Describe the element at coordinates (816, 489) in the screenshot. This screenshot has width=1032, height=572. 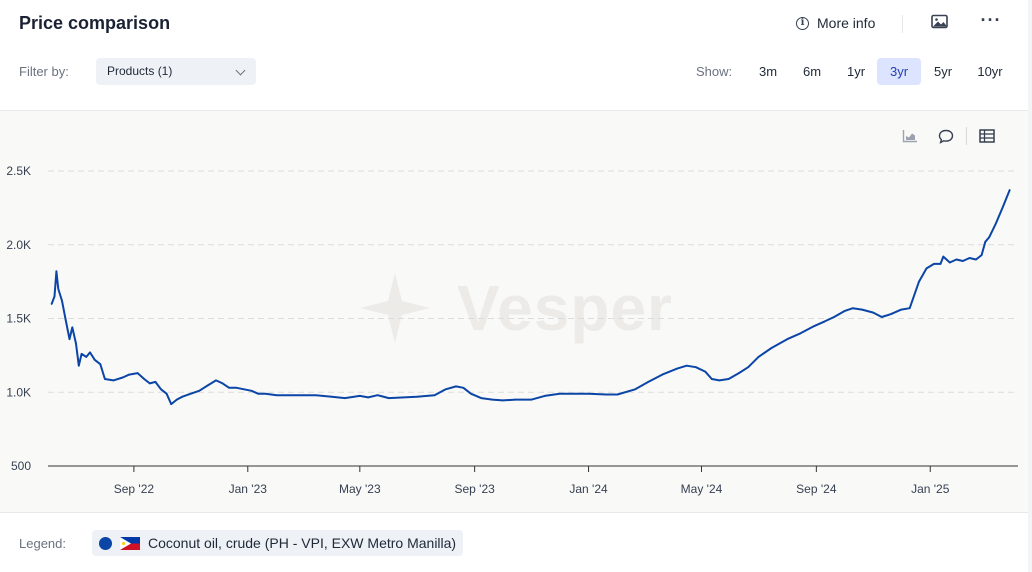
I see `x-tick-label: Sep '24` at that location.